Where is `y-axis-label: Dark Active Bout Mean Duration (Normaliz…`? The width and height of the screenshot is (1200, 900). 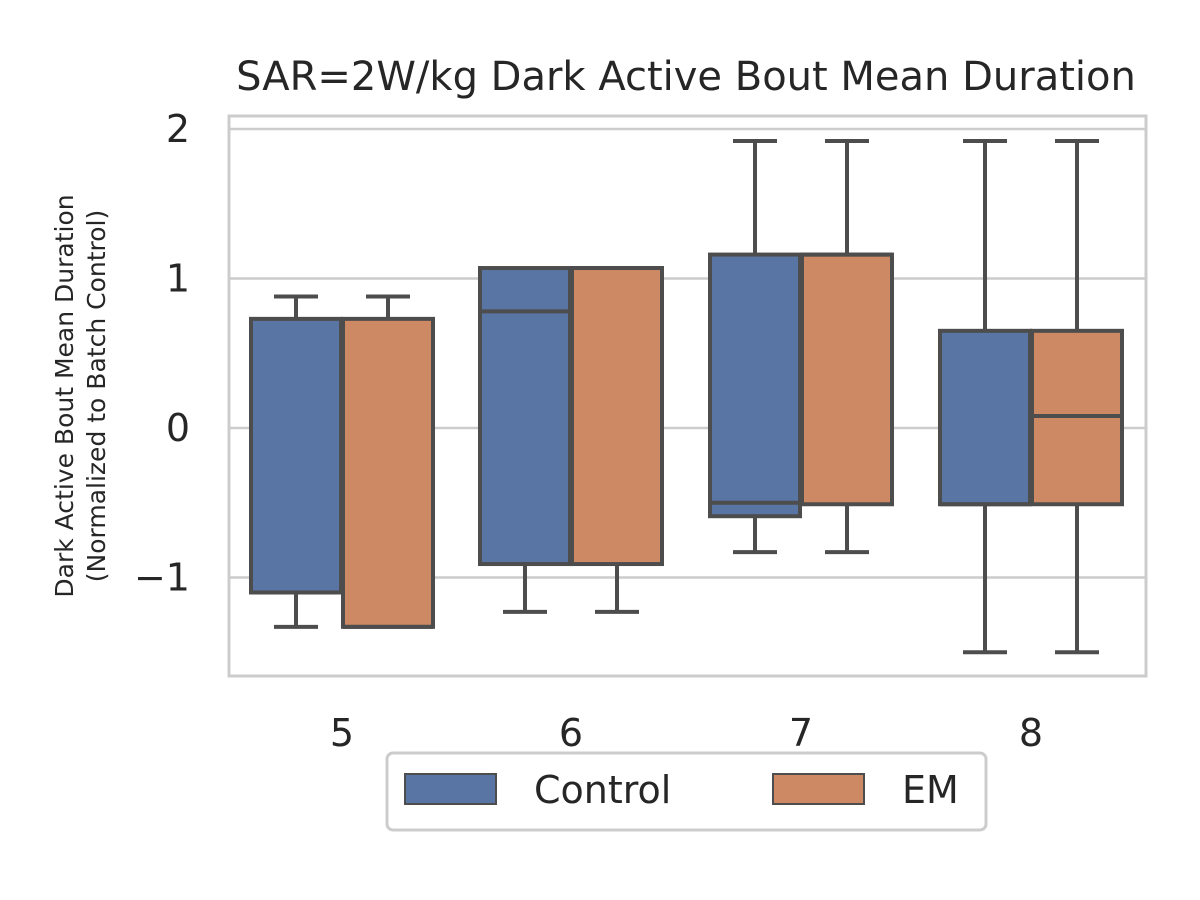 y-axis-label: Dark Active Bout Mean Duration (Normaliz… is located at coordinates (80, 395).